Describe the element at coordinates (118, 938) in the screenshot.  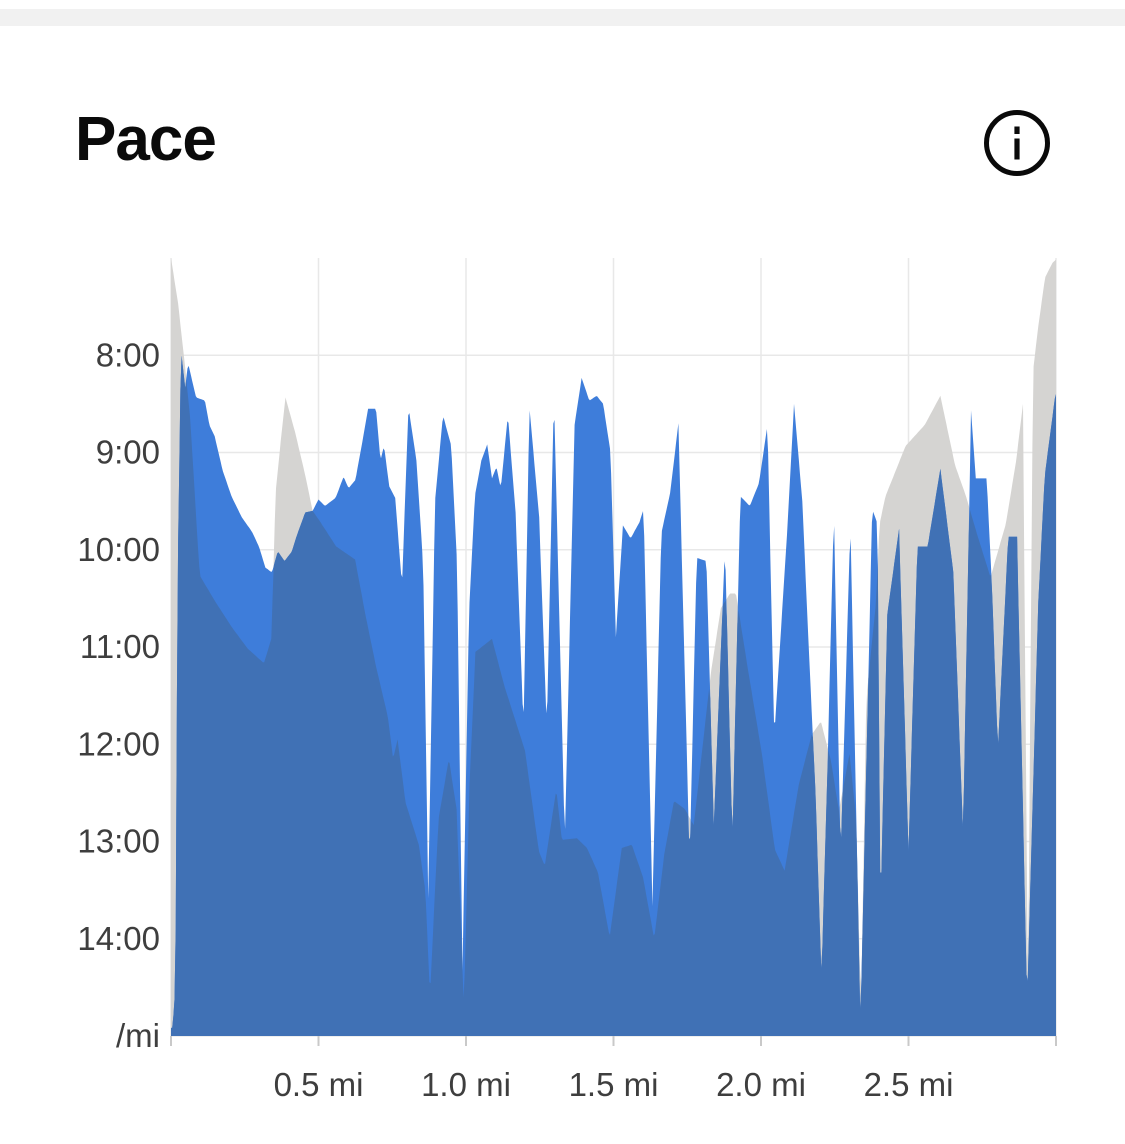
I see `y-tick-label: 14:00` at that location.